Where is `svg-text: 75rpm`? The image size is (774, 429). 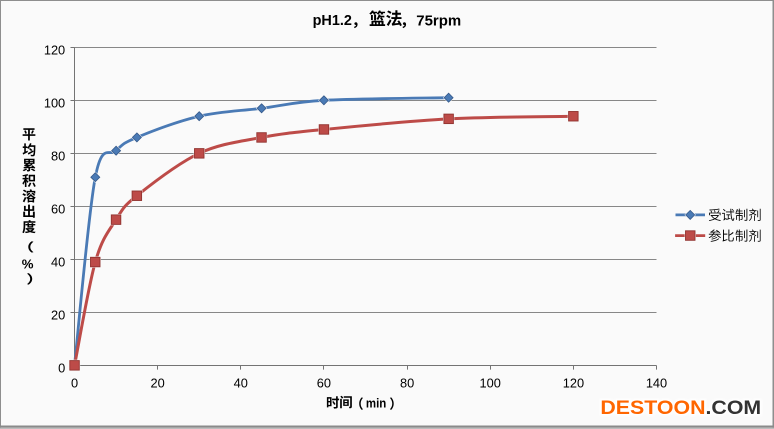
svg-text: 75rpm is located at coordinates (438, 20).